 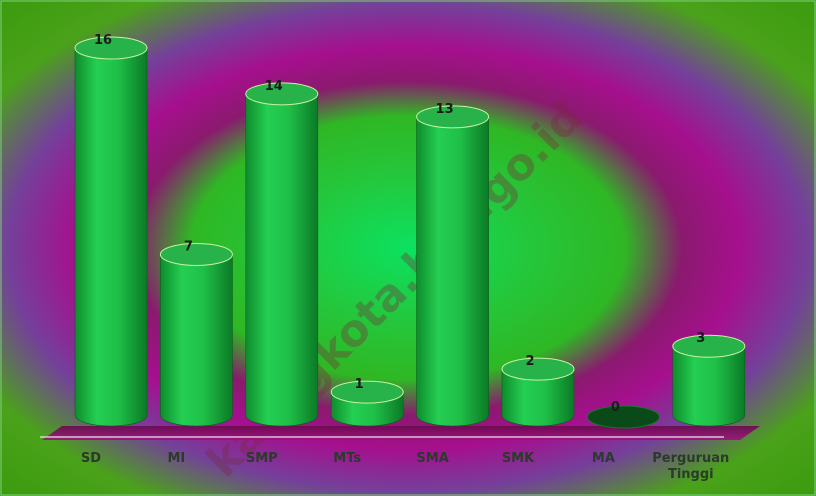 What do you see at coordinates (188, 246) in the screenshot?
I see `value-label-mi: 7` at bounding box center [188, 246].